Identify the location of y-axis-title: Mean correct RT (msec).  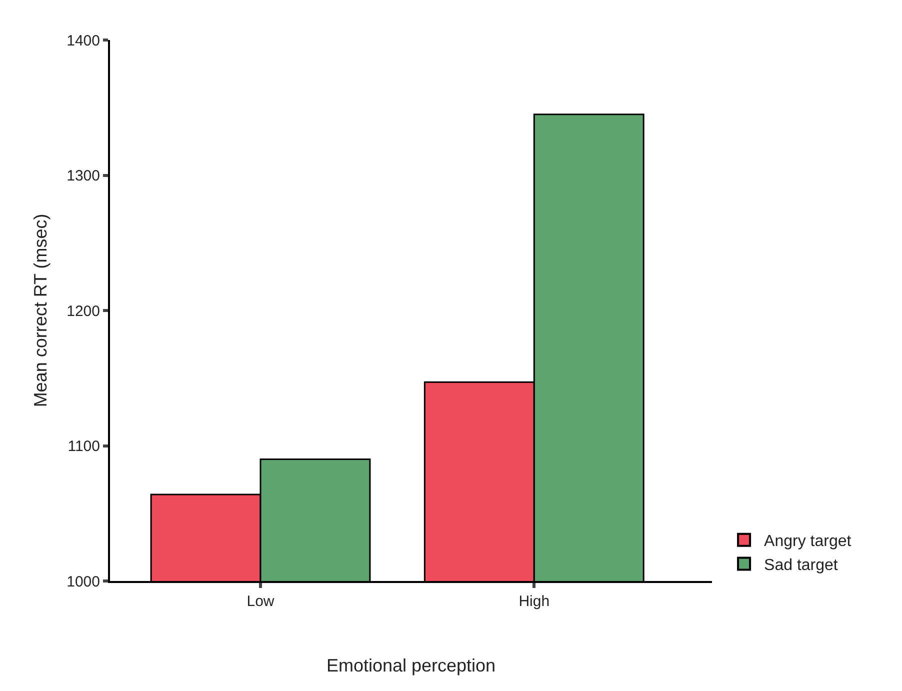
(40, 311).